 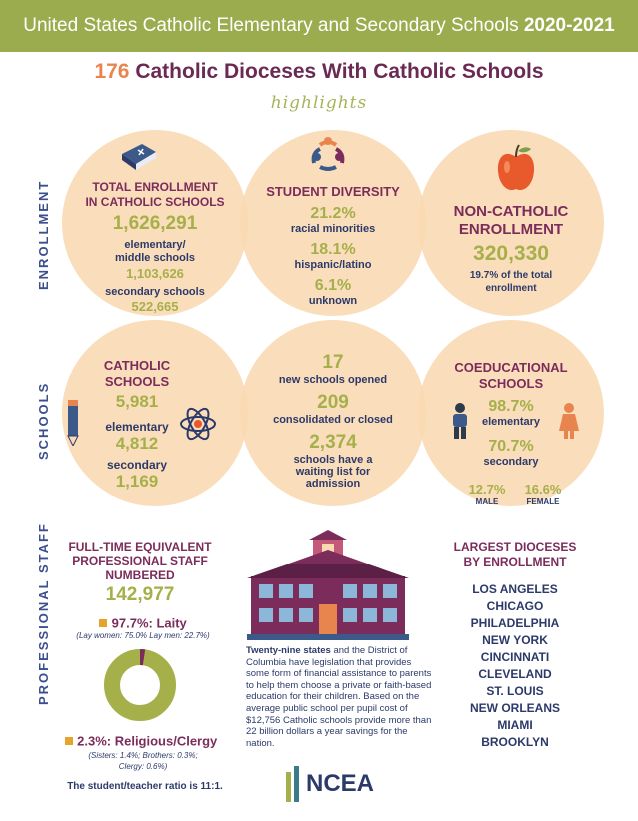 I want to click on secondary-label: secondary schools, so click(x=155, y=292).